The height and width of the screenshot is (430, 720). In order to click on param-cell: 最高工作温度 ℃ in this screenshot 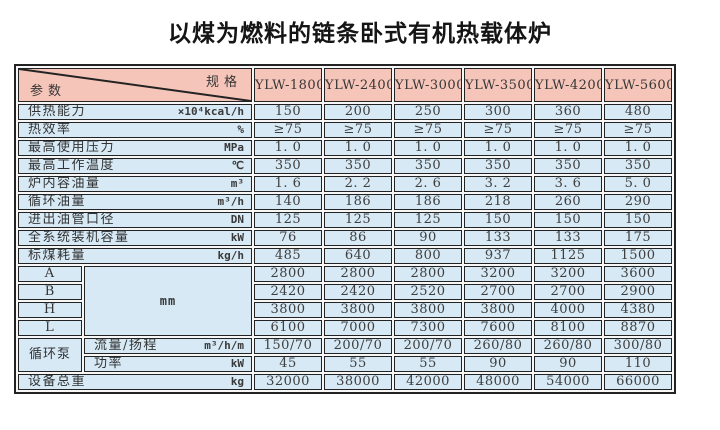, I will do `click(135, 166)`.